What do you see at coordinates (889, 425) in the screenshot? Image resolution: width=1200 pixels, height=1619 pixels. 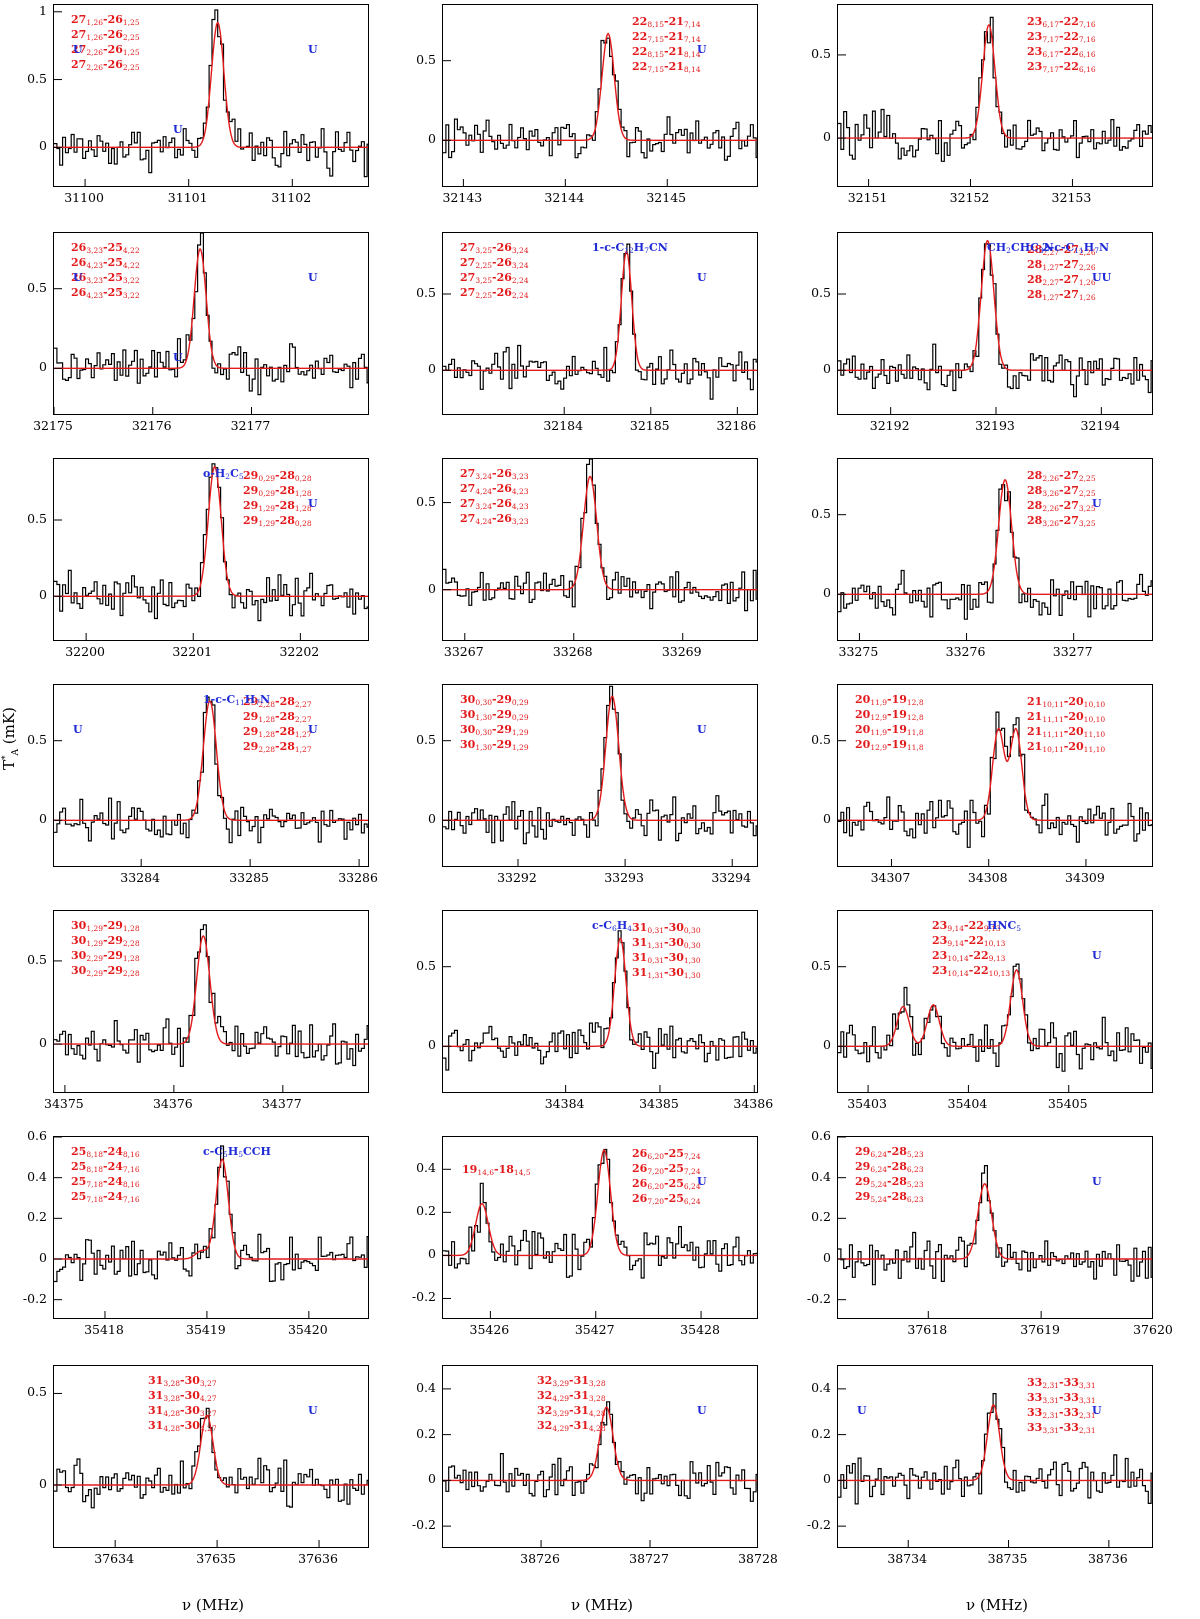 I see `x-tick-label: 32192` at bounding box center [889, 425].